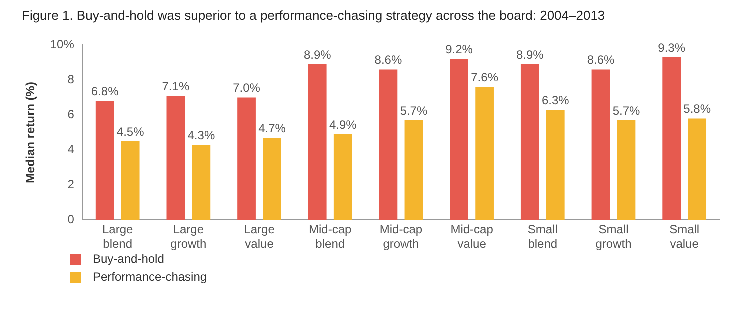 This screenshot has height=334, width=740. Describe the element at coordinates (556, 100) in the screenshot. I see `data-label: 6.3%` at that location.